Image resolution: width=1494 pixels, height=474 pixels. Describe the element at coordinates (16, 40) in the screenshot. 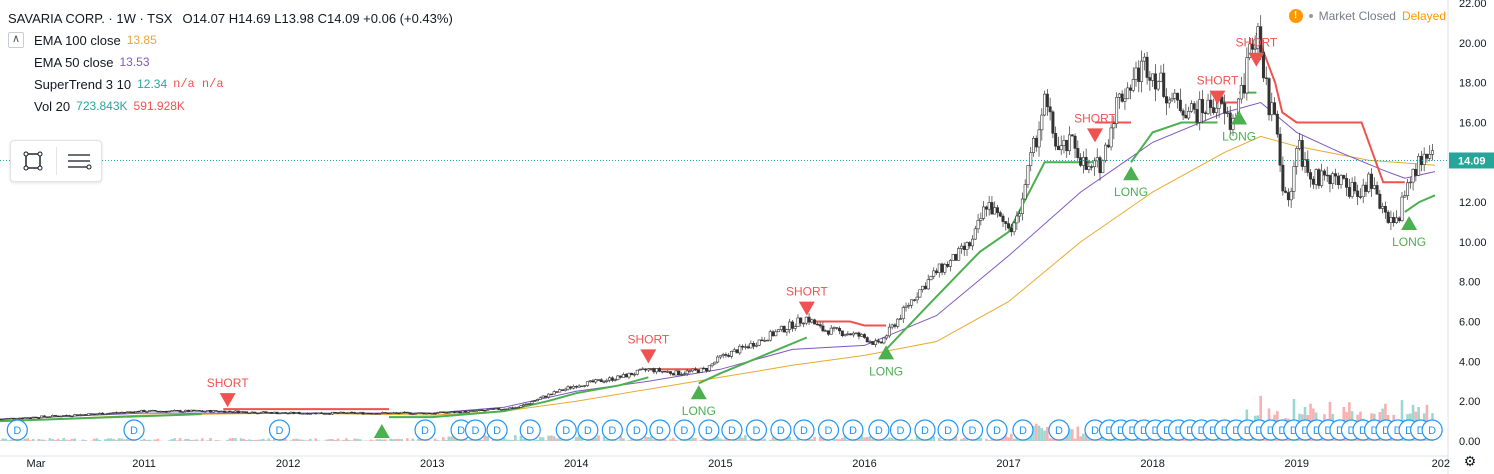

I see `collapse-legend-button: ∧` at that location.